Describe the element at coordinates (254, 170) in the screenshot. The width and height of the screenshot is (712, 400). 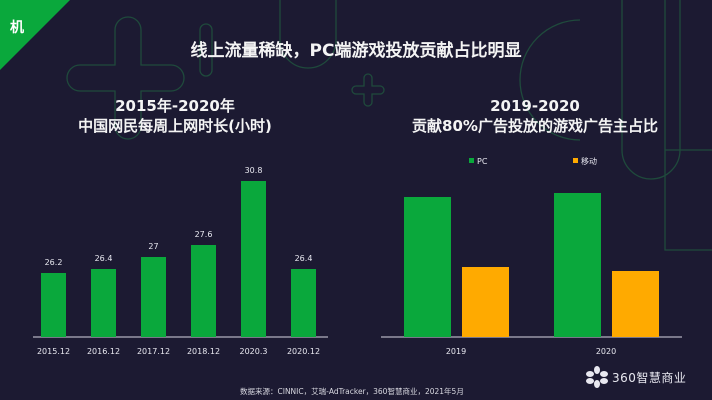
I see `data-label: 30.8` at that location.